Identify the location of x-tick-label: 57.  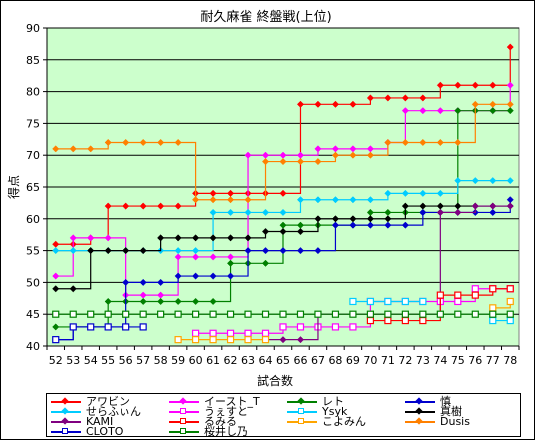
(143, 360).